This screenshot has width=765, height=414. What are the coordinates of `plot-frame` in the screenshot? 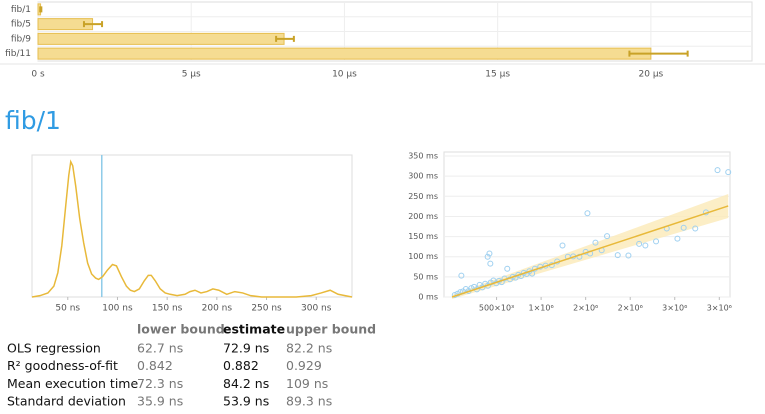 It's located at (192, 226).